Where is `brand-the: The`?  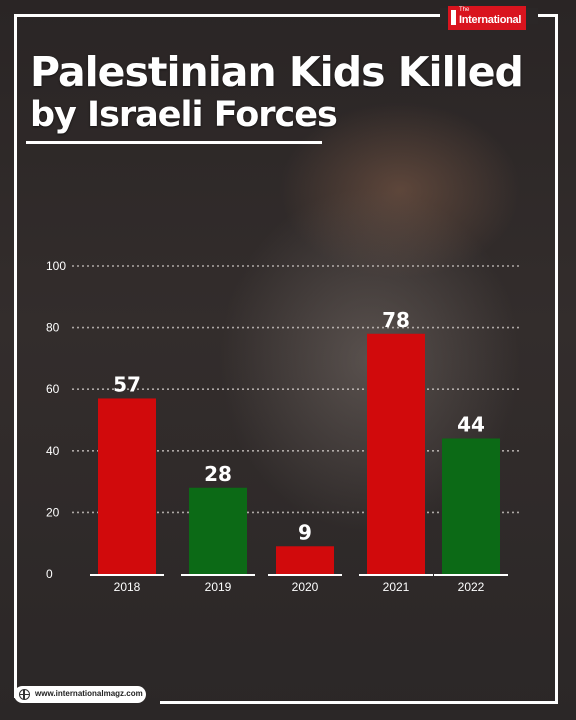
brand-the: The is located at coordinates (464, 10).